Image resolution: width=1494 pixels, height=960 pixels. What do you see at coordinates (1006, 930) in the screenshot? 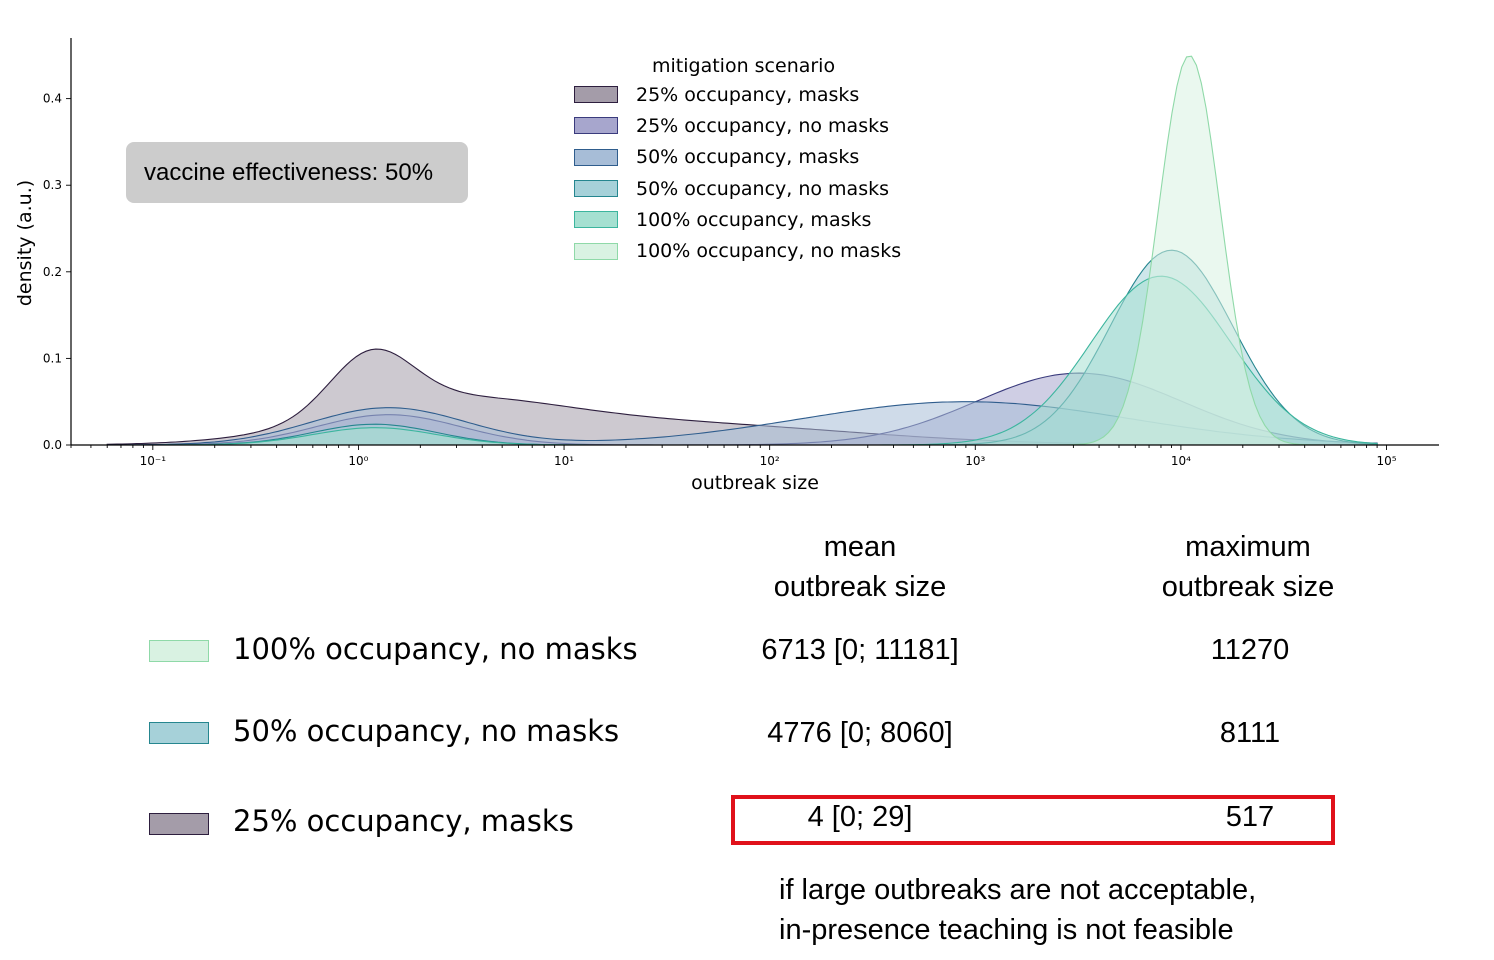
I see `note-line2: in-presence teaching is not feasible` at bounding box center [1006, 930].